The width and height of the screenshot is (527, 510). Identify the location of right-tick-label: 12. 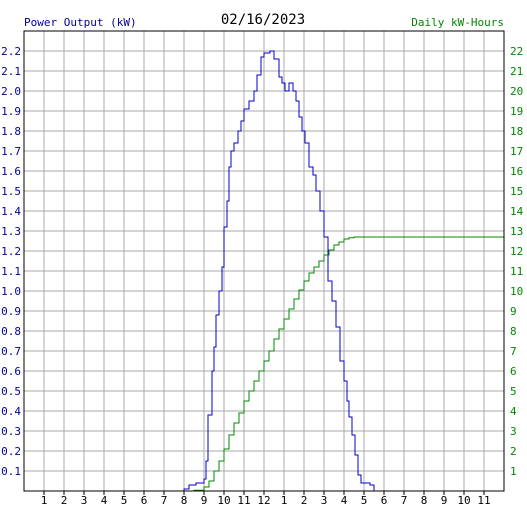
(516, 251).